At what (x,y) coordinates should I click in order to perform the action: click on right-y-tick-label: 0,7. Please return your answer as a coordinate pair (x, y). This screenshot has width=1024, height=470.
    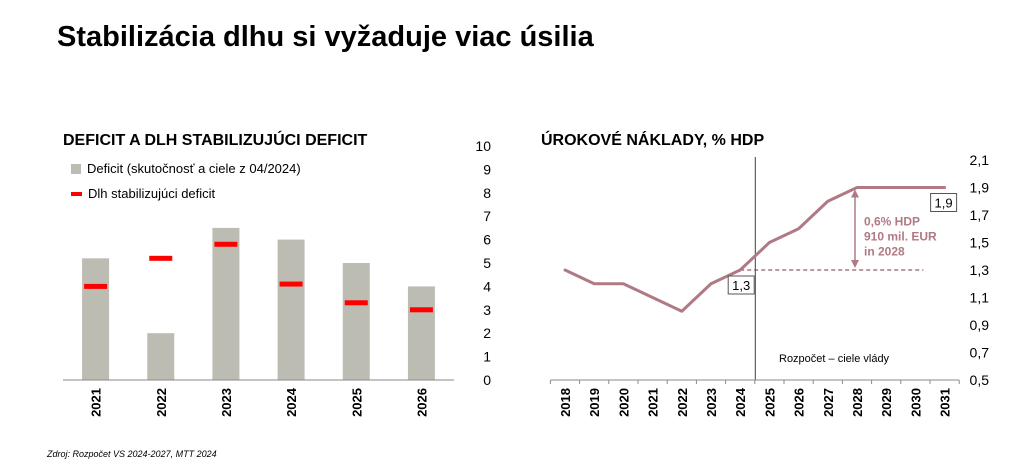
    Looking at the image, I should click on (980, 353).